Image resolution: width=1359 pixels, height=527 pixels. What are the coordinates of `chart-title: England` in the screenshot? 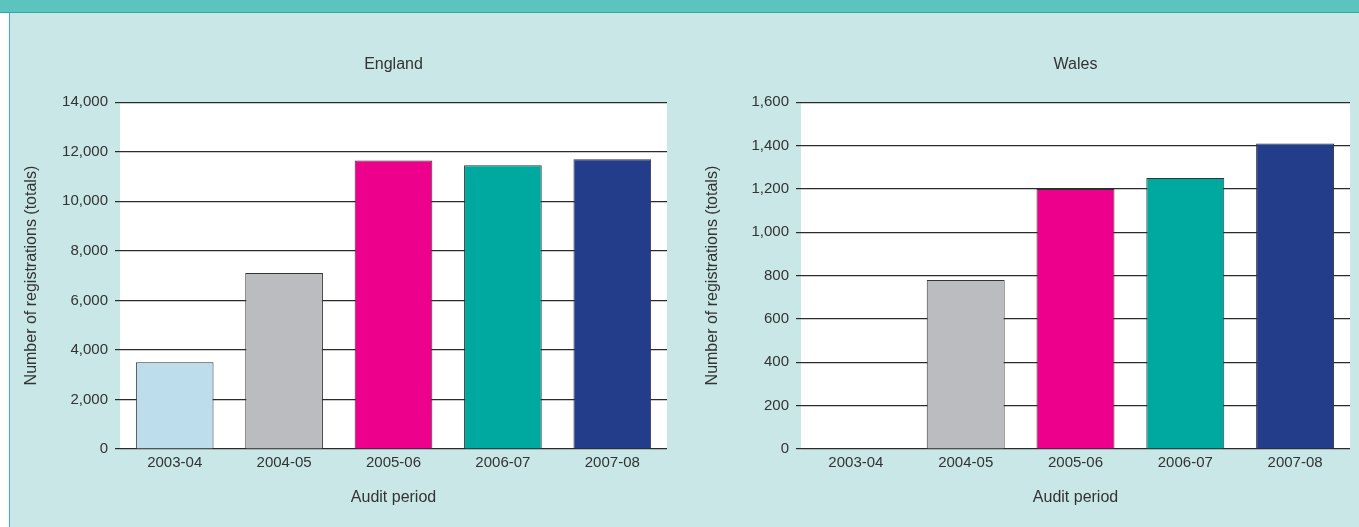 It's located at (393, 64).